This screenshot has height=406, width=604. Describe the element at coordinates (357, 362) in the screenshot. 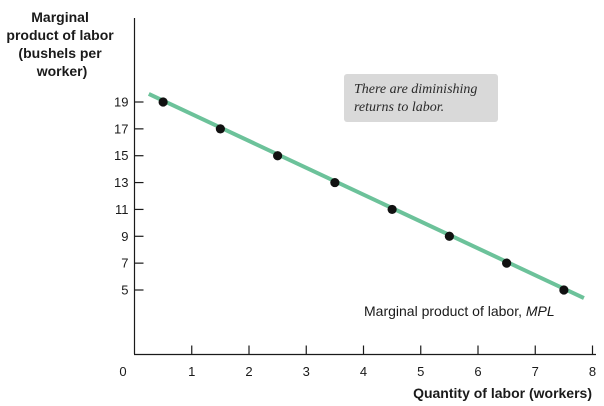

I see `x-ticks: 0 1 2 3 4 5 6 7 8` at that location.